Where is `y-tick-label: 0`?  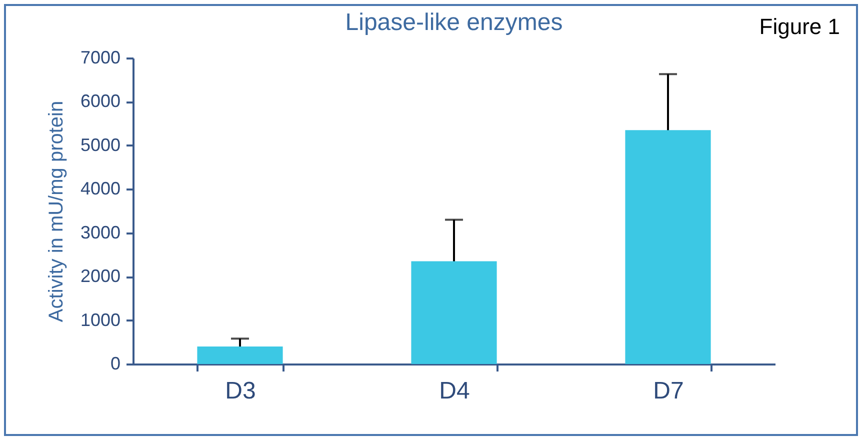 y-tick-label: 0 is located at coordinates (115, 364).